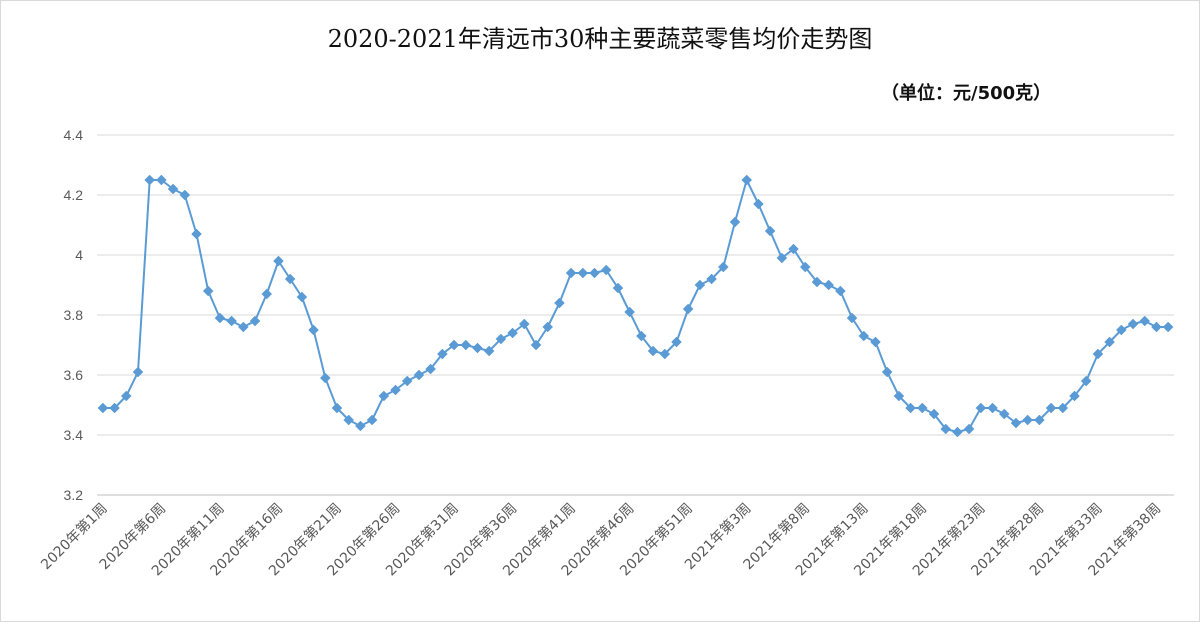 This screenshot has height=622, width=1200. I want to click on y-tick-label: 3.2, so click(74, 495).